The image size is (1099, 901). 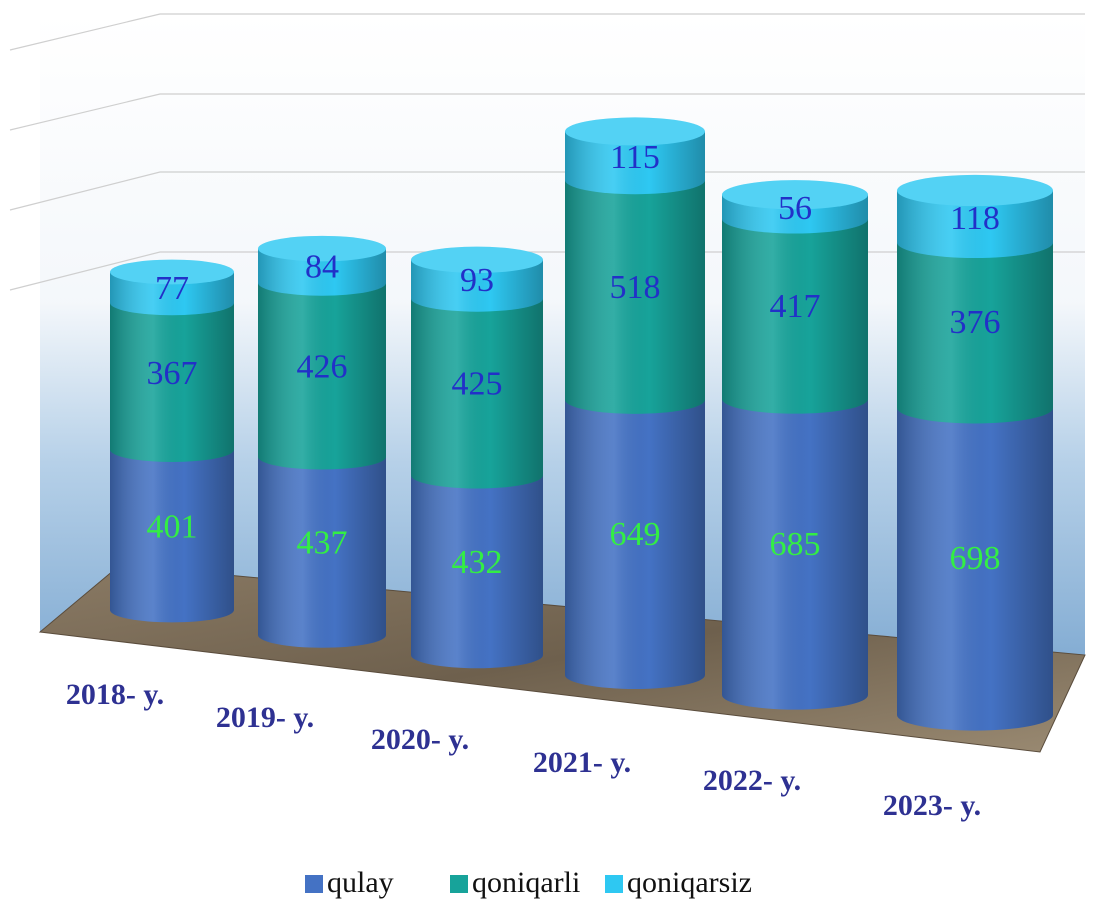 I want to click on data-label: 417, so click(x=795, y=306).